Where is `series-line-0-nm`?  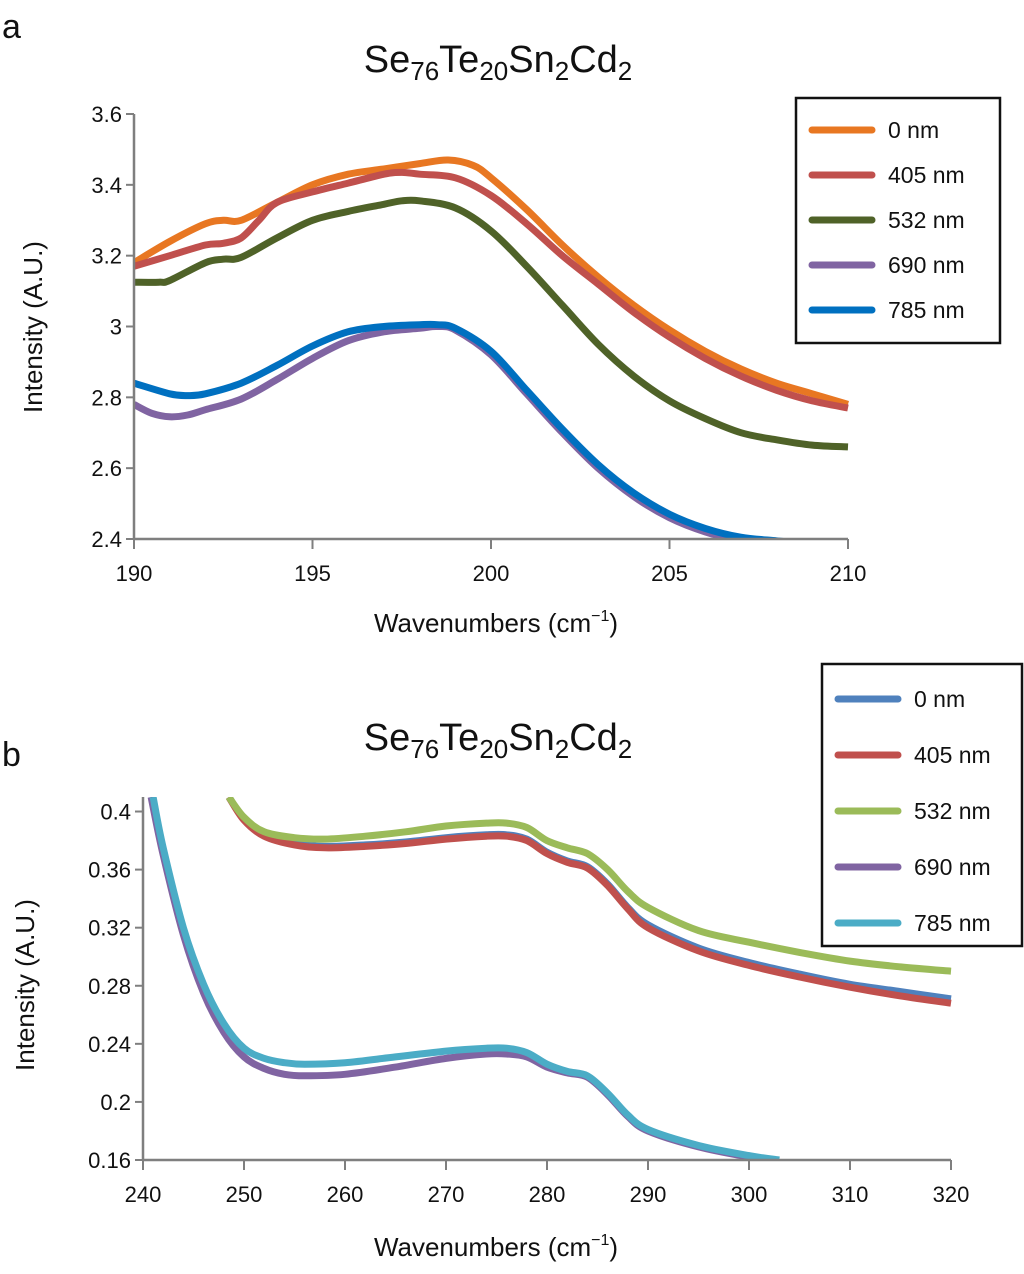
series-line-0-nm is located at coordinates (492, 282).